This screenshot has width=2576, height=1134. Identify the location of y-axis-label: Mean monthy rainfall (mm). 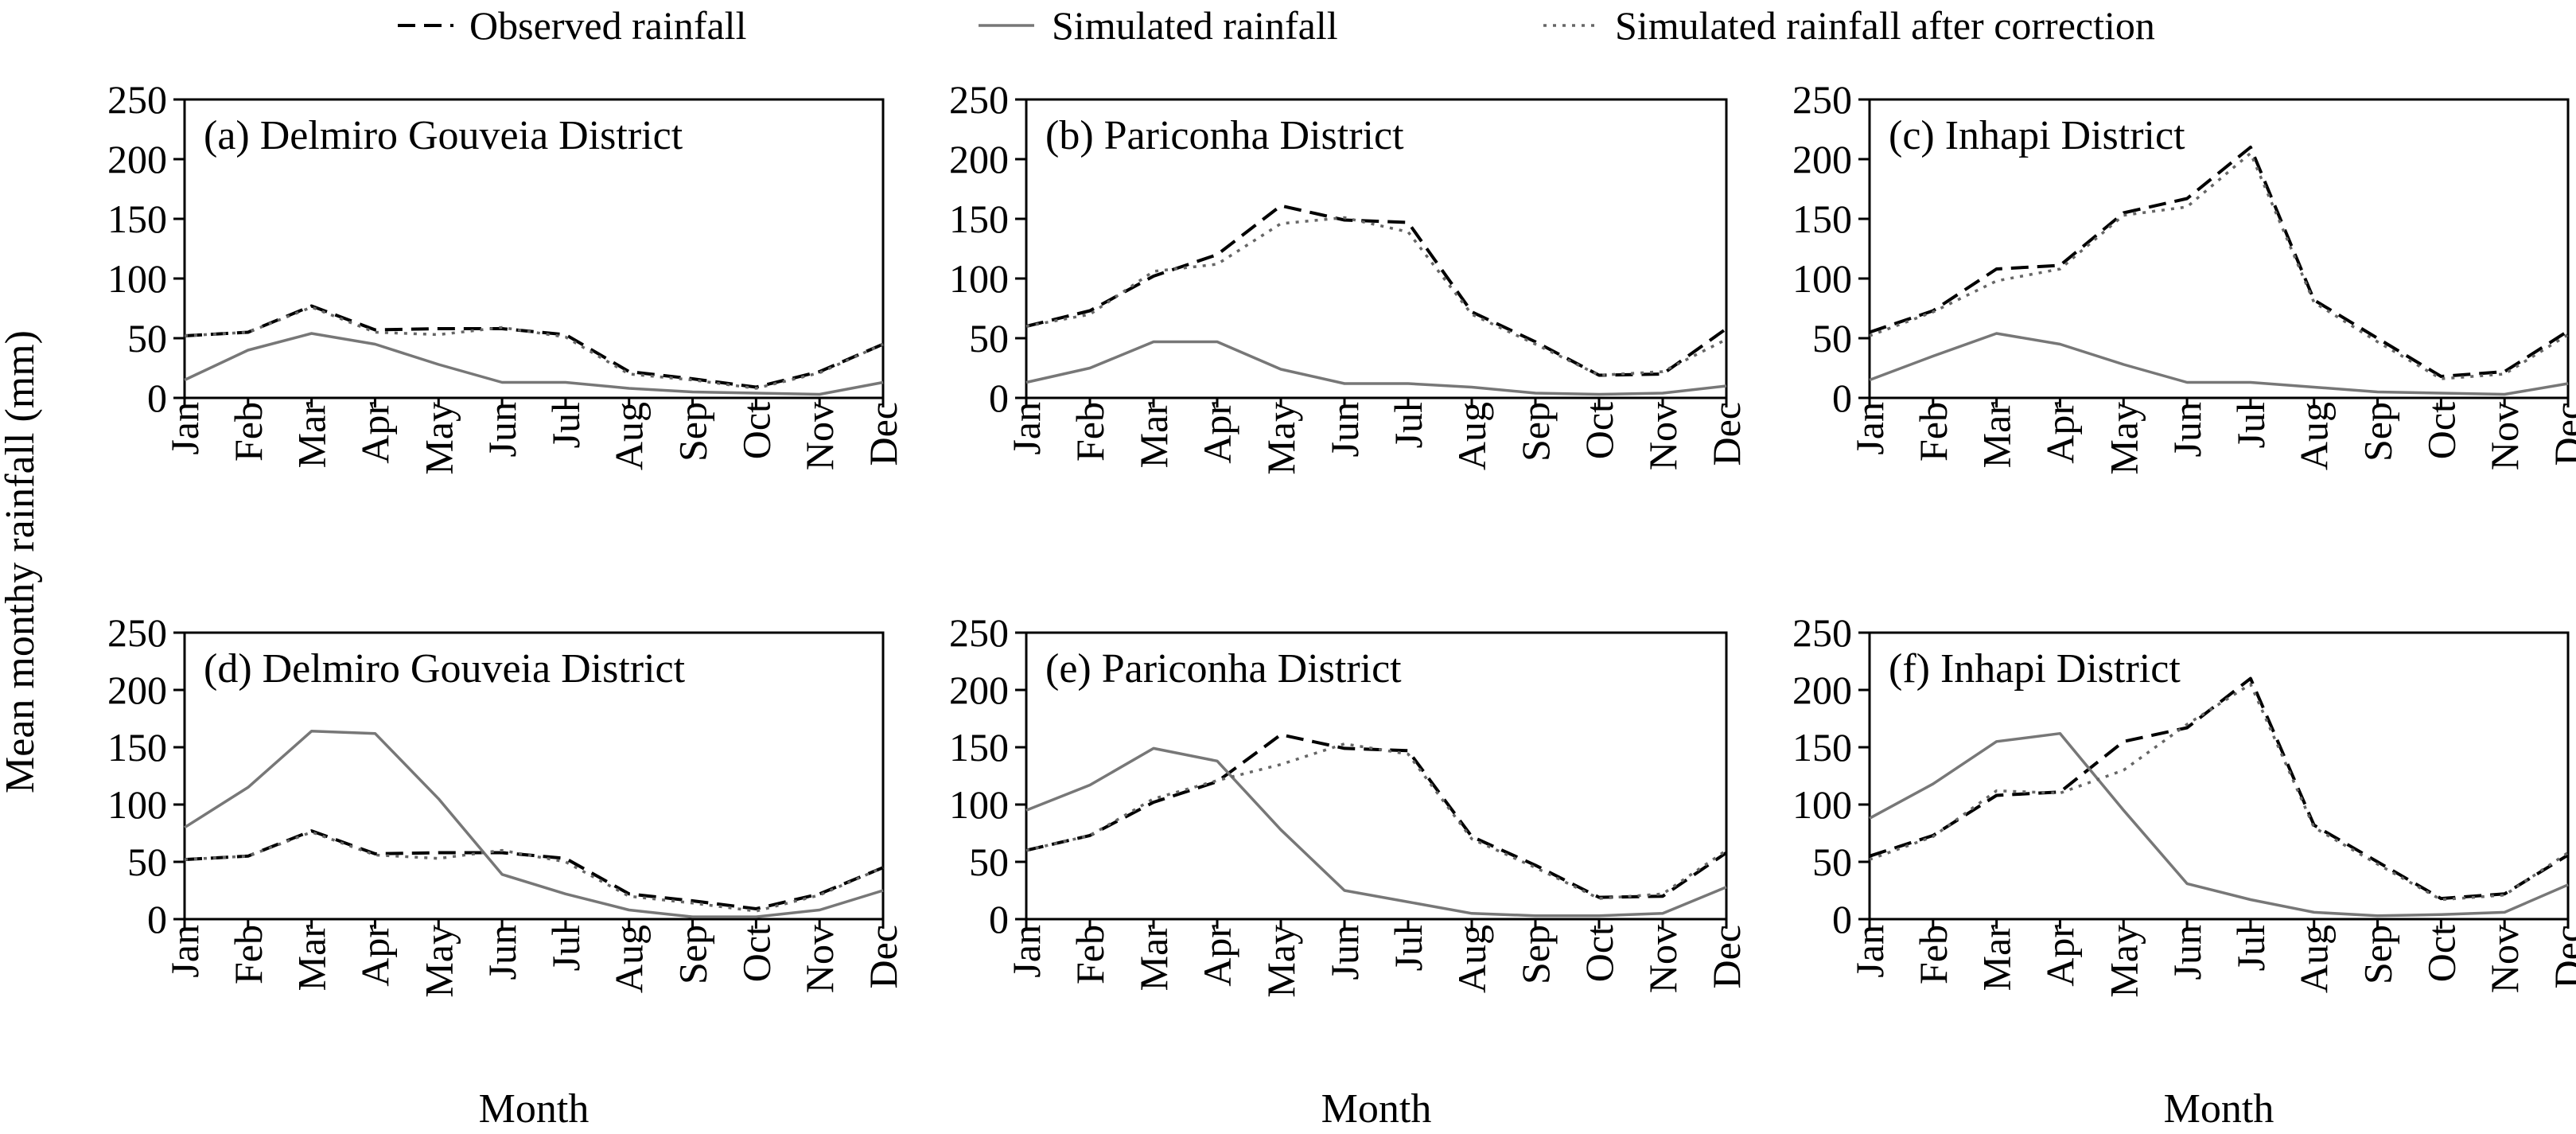
(22, 561).